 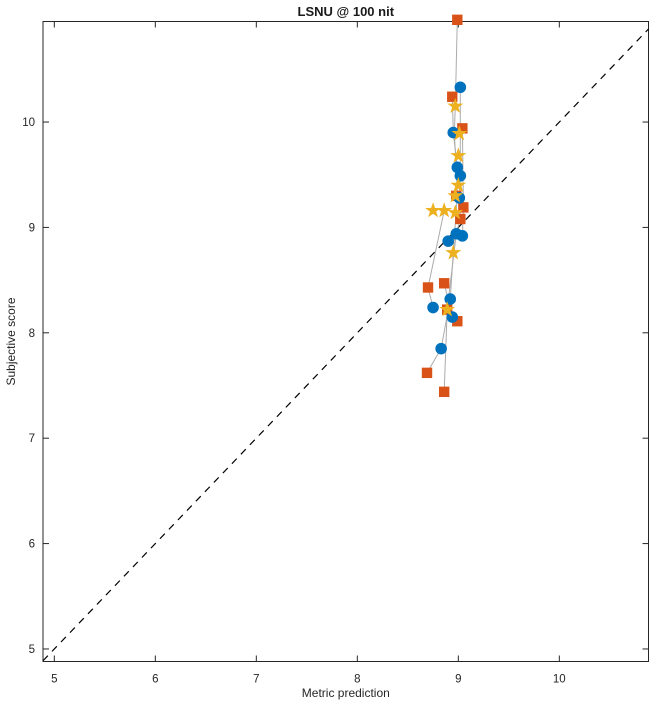 I want to click on x-tick-label: 9, so click(x=458, y=680).